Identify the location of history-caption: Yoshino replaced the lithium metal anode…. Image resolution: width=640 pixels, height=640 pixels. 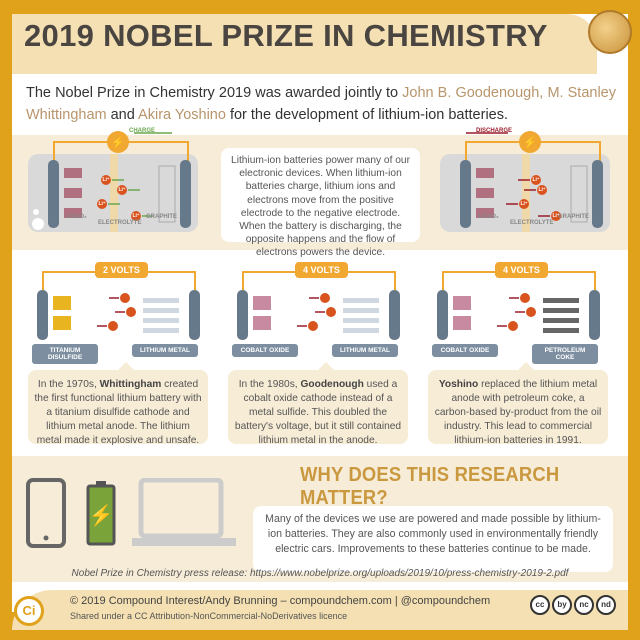
(518, 404).